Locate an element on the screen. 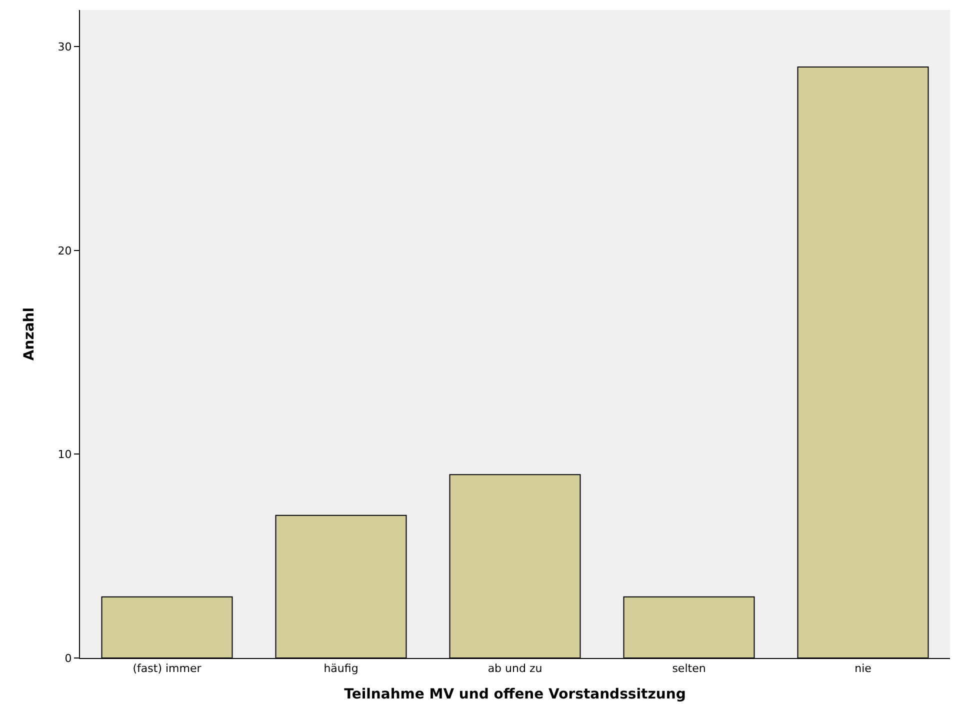  x-tick-label: selten is located at coordinates (689, 669).